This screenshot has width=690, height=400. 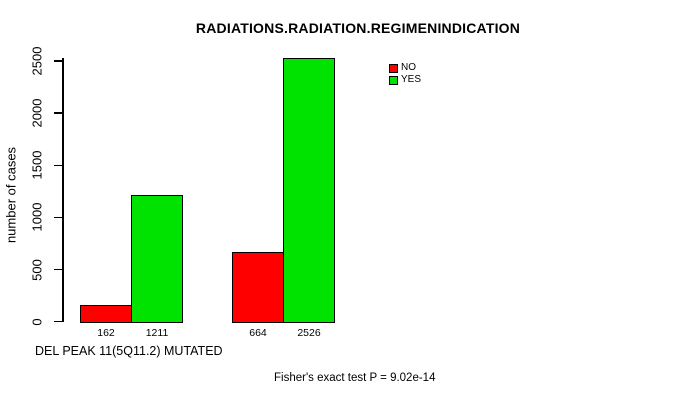 I want to click on y-axis-label-text: number of cases, so click(x=11, y=195).